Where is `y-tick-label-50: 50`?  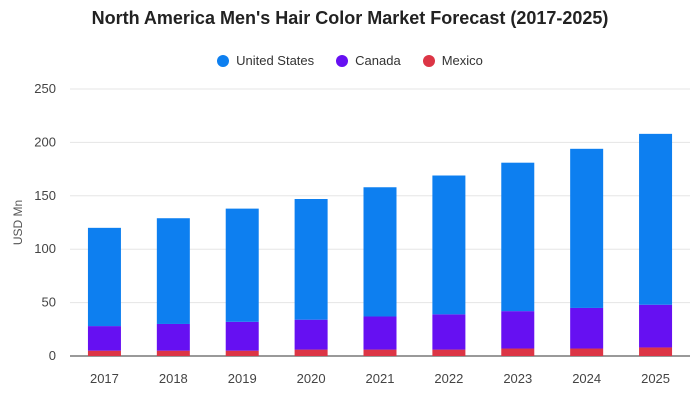
y-tick-label-50: 50 is located at coordinates (49, 302).